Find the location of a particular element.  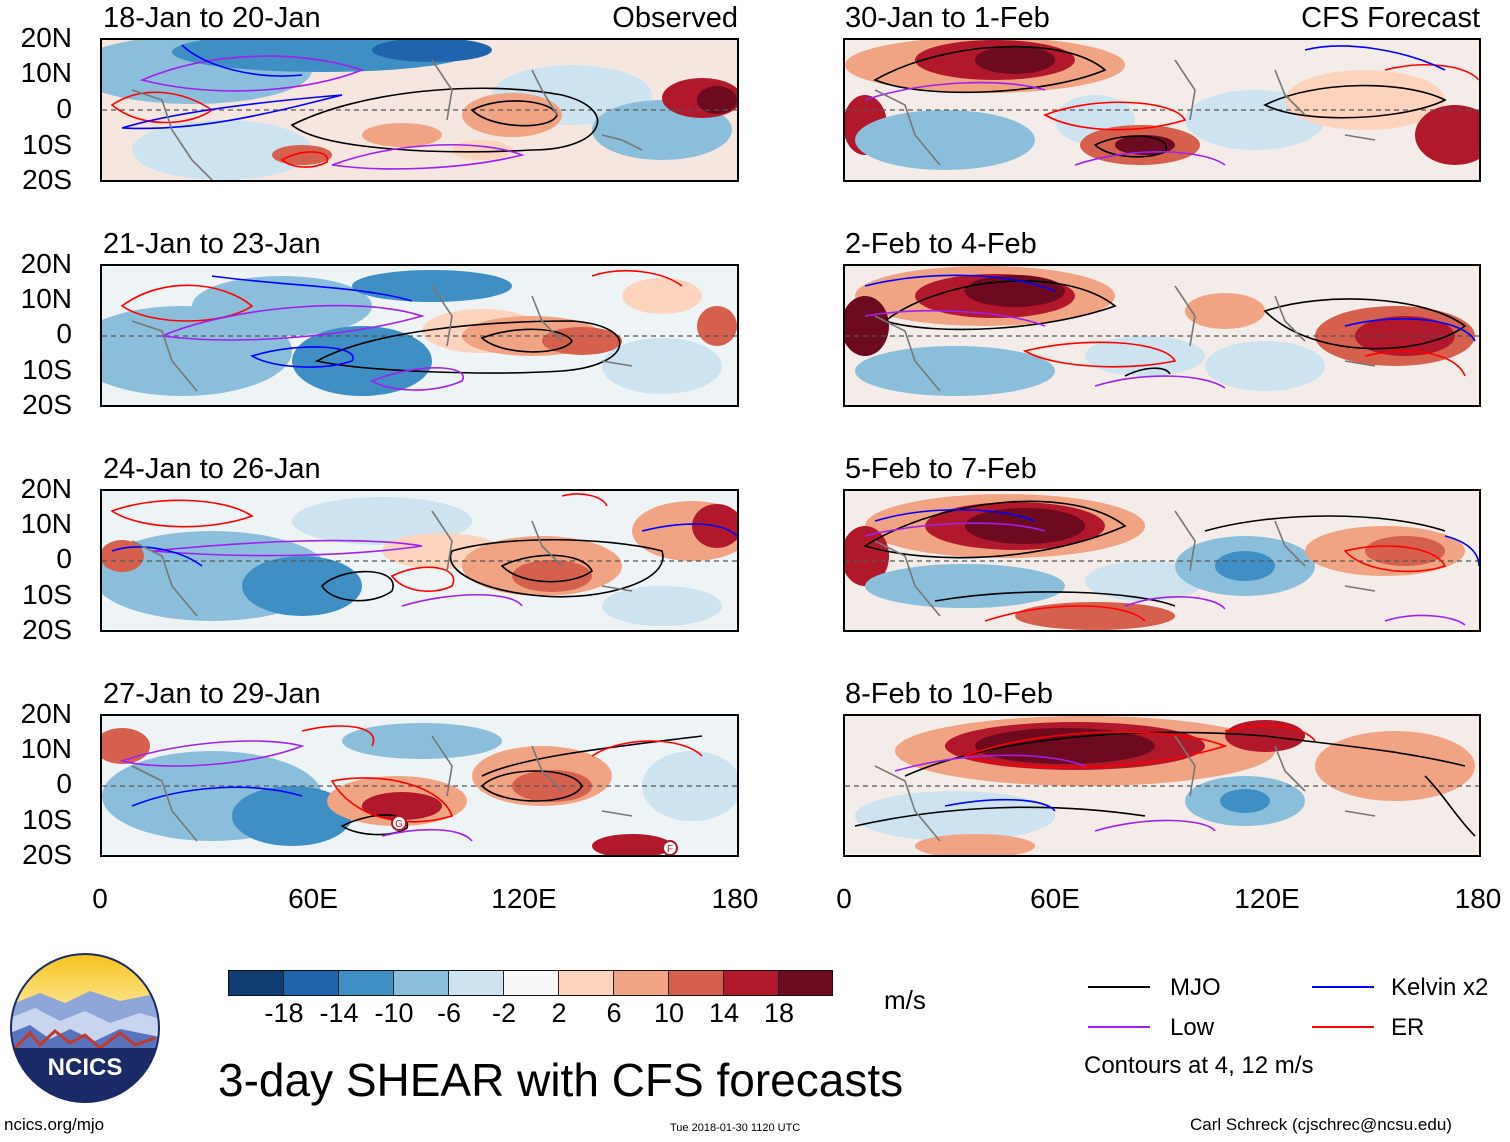

panel-title-right-1: 30-Jan to 1-Feb is located at coordinates (947, 18).